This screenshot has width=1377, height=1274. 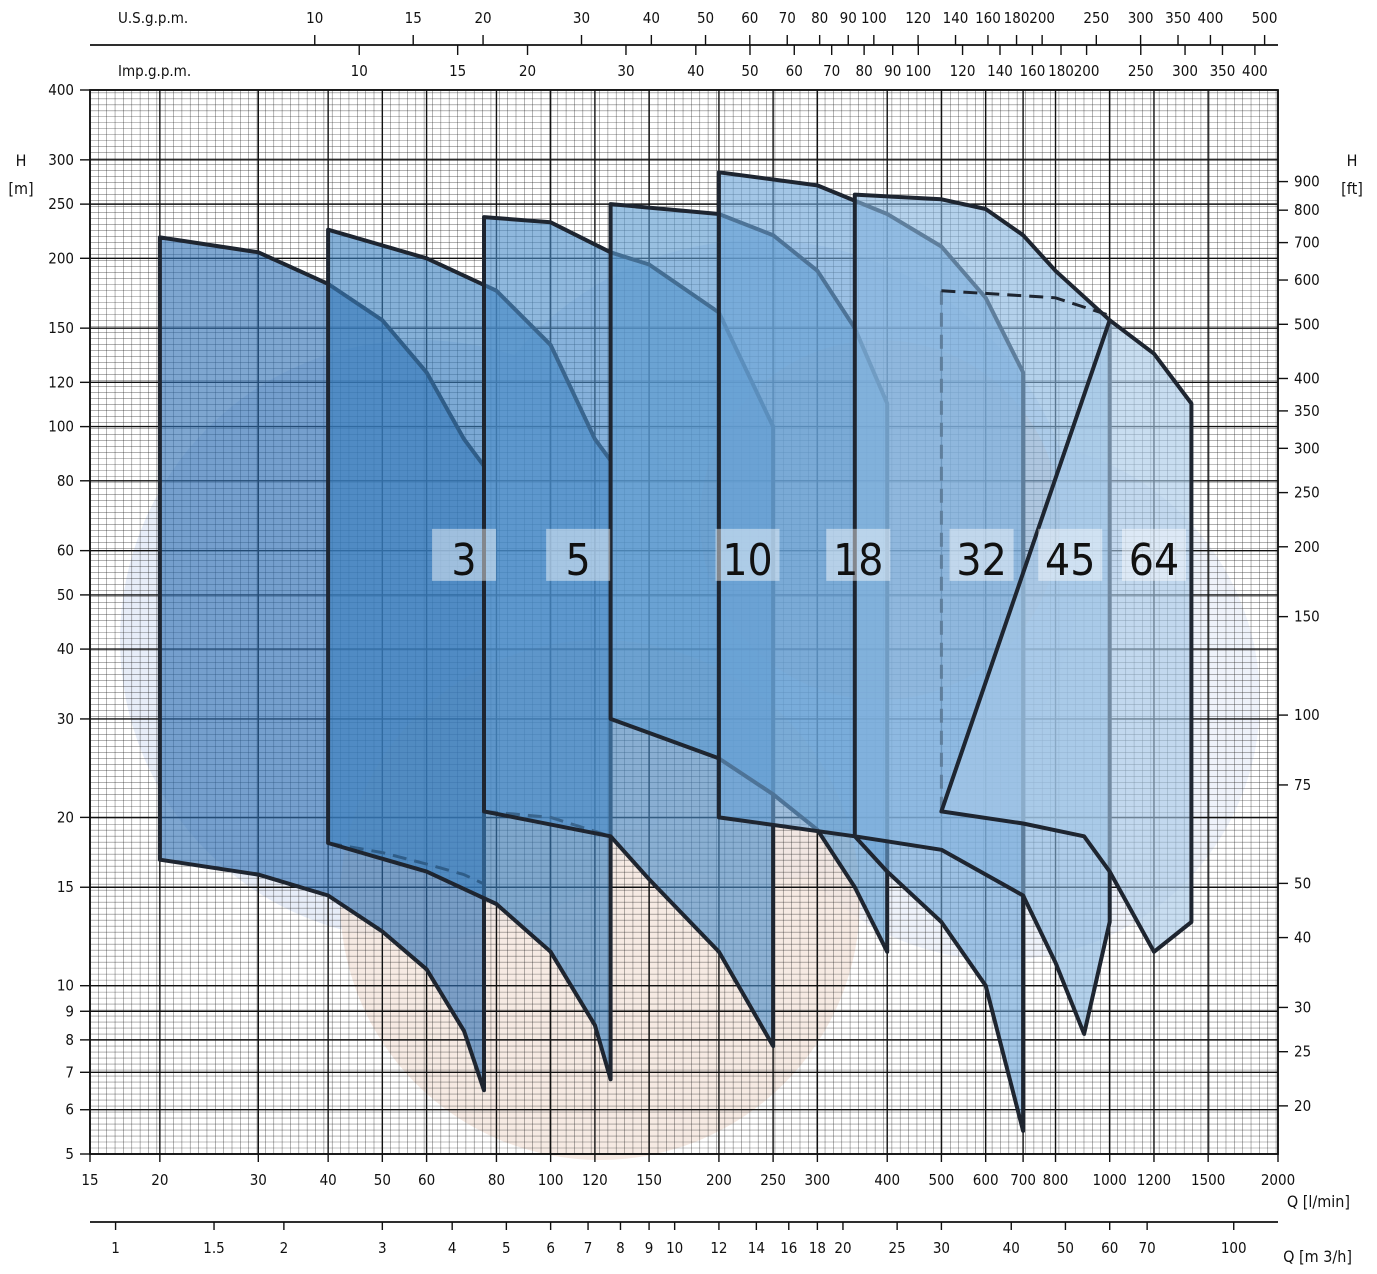 What do you see at coordinates (1178, 18) in the screenshot?
I see `usgpm-tick-label-18: 350` at bounding box center [1178, 18].